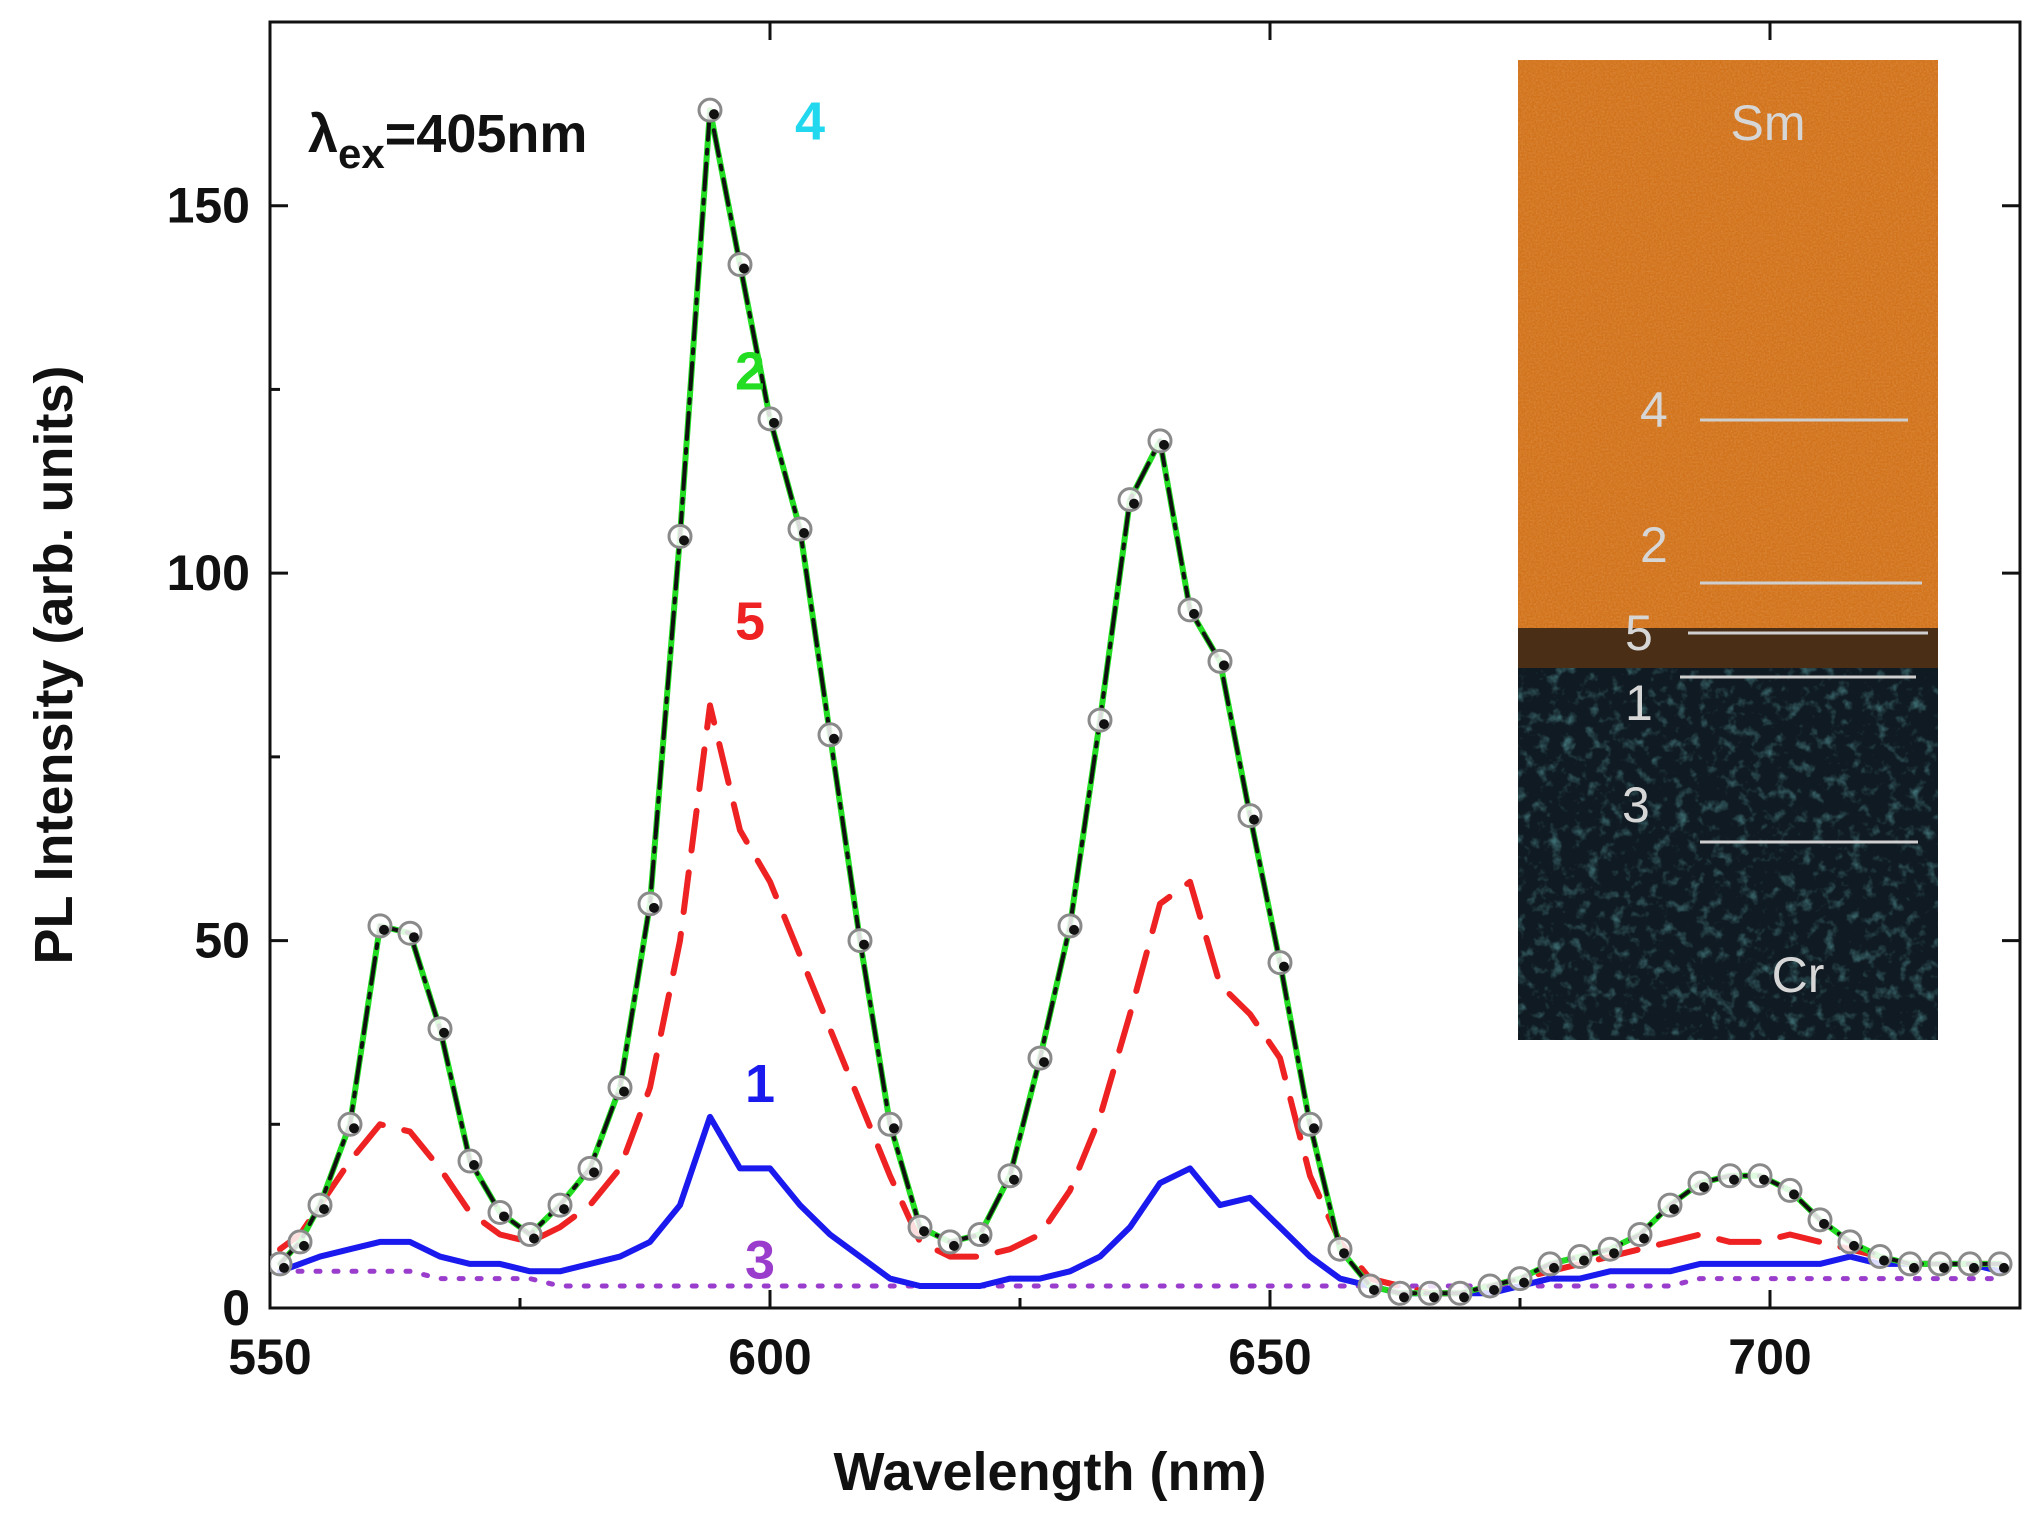  I want to click on inset-line-3-label: 3, so click(1636, 805).